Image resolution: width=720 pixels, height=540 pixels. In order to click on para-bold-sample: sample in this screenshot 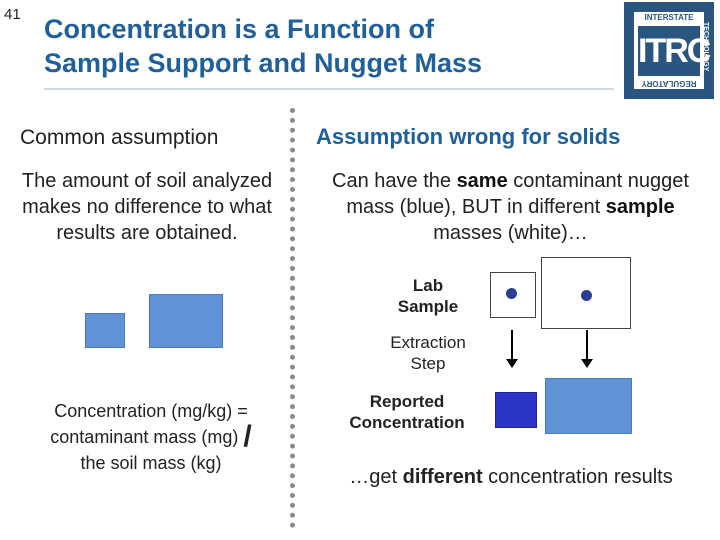, I will do `click(640, 207)`.